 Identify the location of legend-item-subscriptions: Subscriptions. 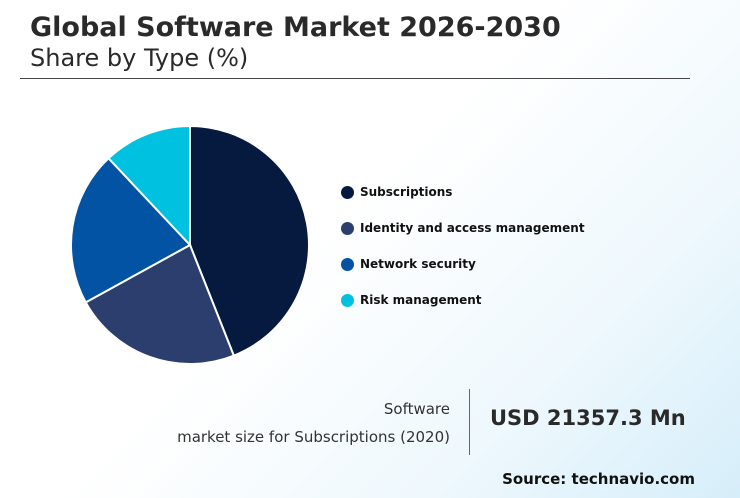
(463, 192).